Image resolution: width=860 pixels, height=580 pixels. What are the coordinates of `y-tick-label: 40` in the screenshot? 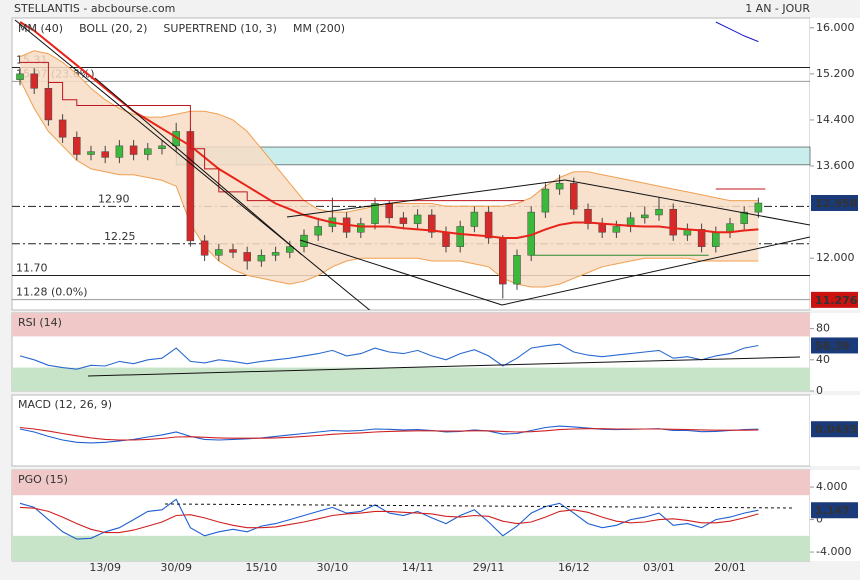 It's located at (823, 359).